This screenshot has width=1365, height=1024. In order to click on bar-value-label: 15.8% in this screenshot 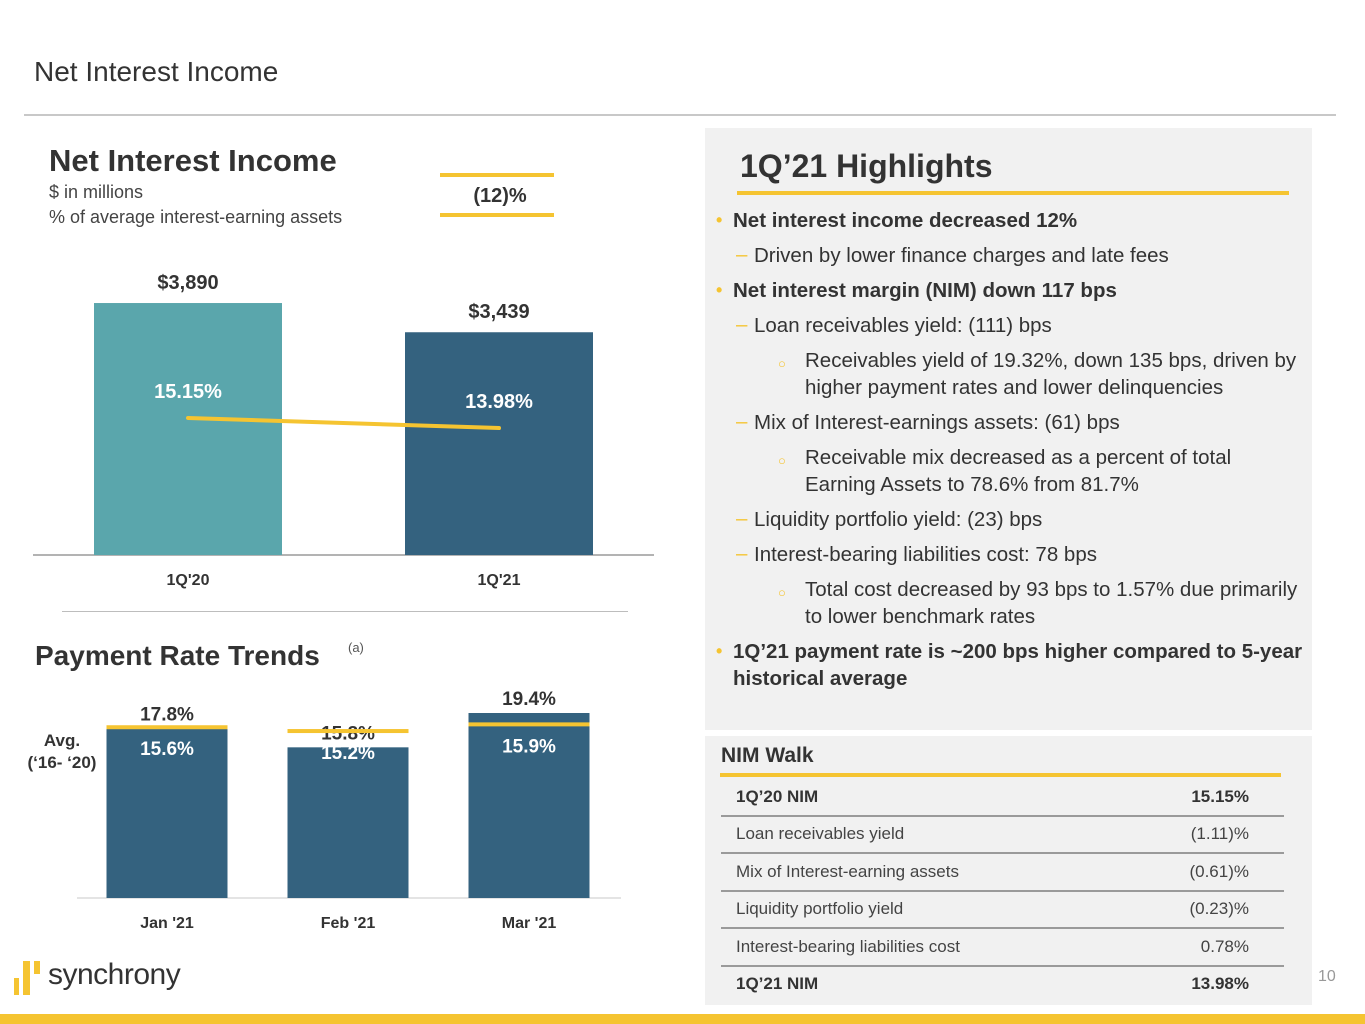, I will do `click(348, 733)`.